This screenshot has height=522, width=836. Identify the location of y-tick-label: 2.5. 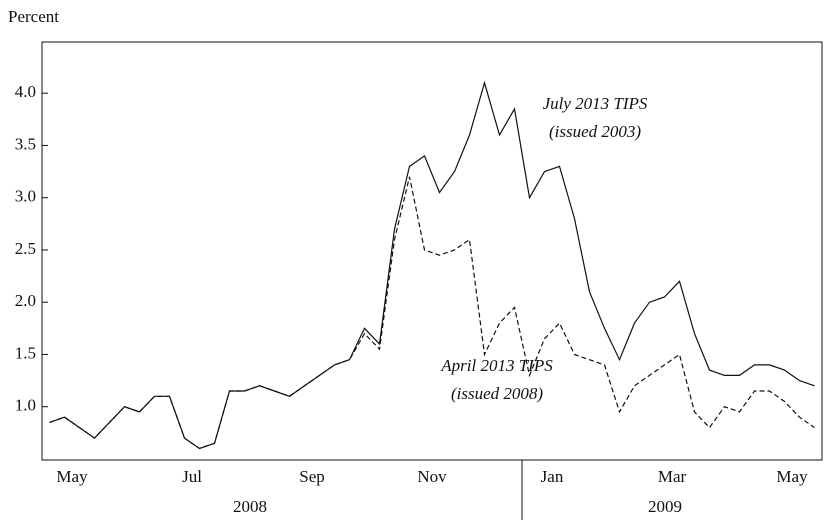
(25, 248).